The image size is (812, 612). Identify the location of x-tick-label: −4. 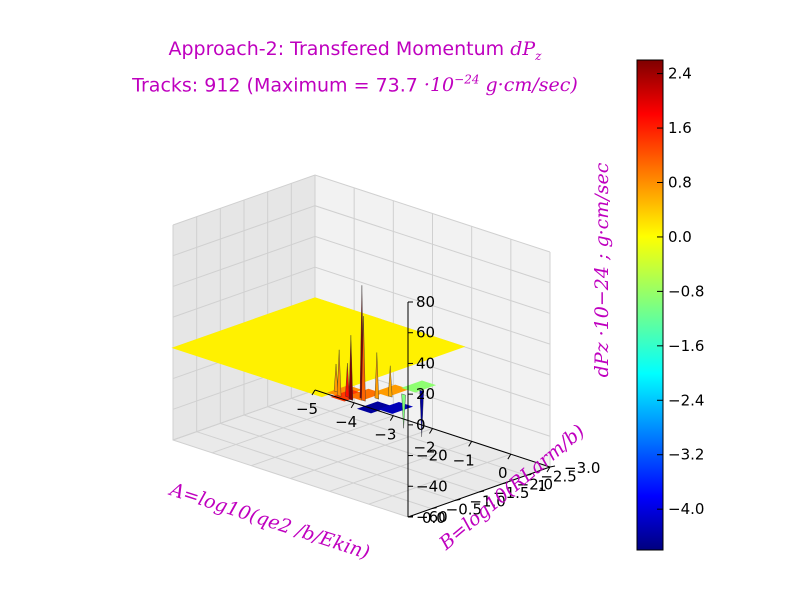
(346, 422).